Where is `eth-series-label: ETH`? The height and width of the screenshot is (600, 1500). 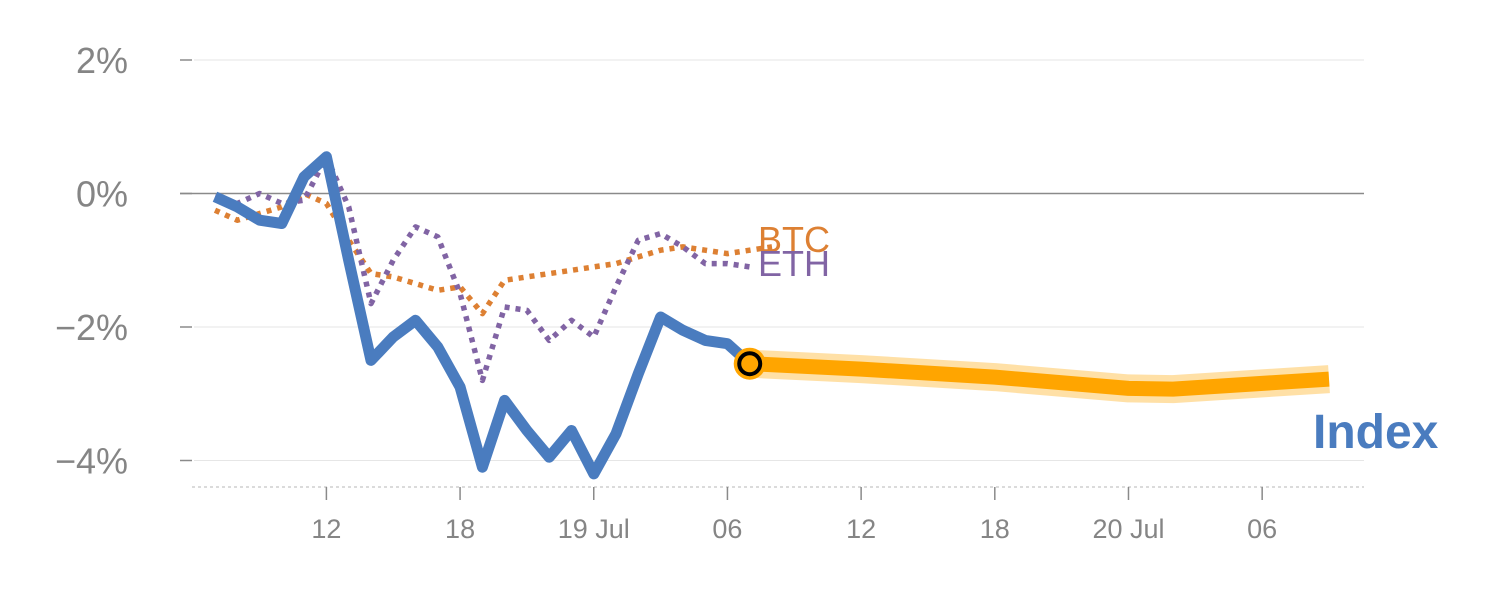
eth-series-label: ETH is located at coordinates (794, 263).